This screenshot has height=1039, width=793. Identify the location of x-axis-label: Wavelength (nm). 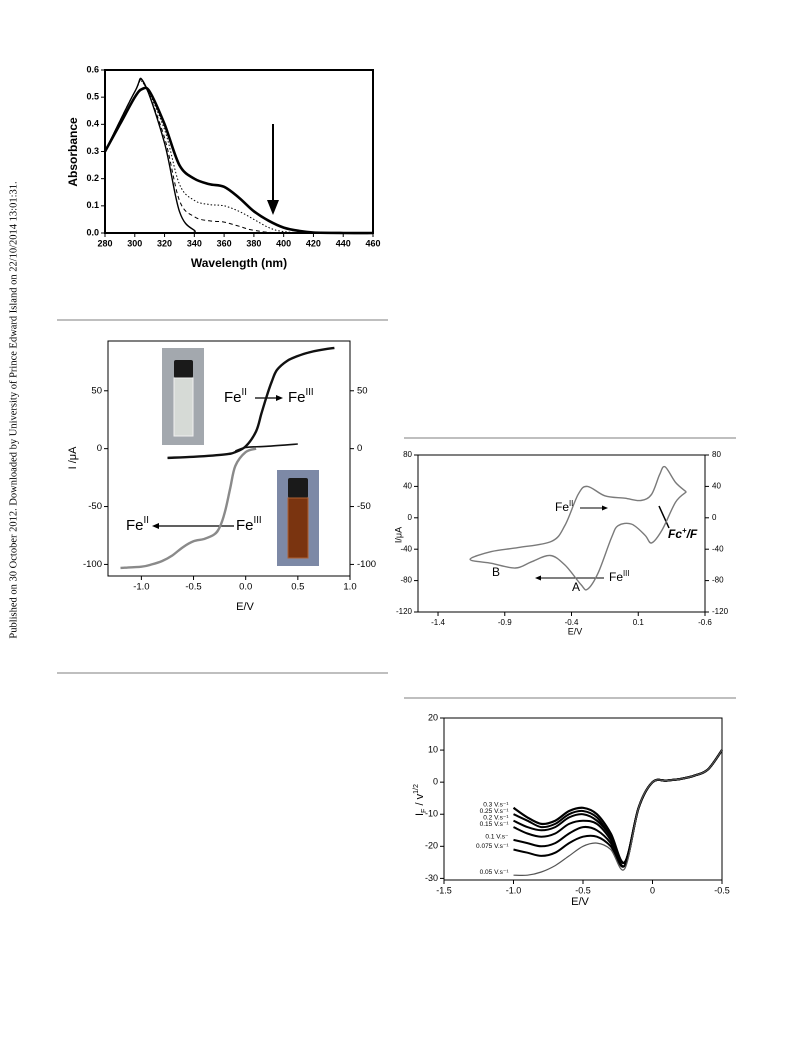
(239, 263).